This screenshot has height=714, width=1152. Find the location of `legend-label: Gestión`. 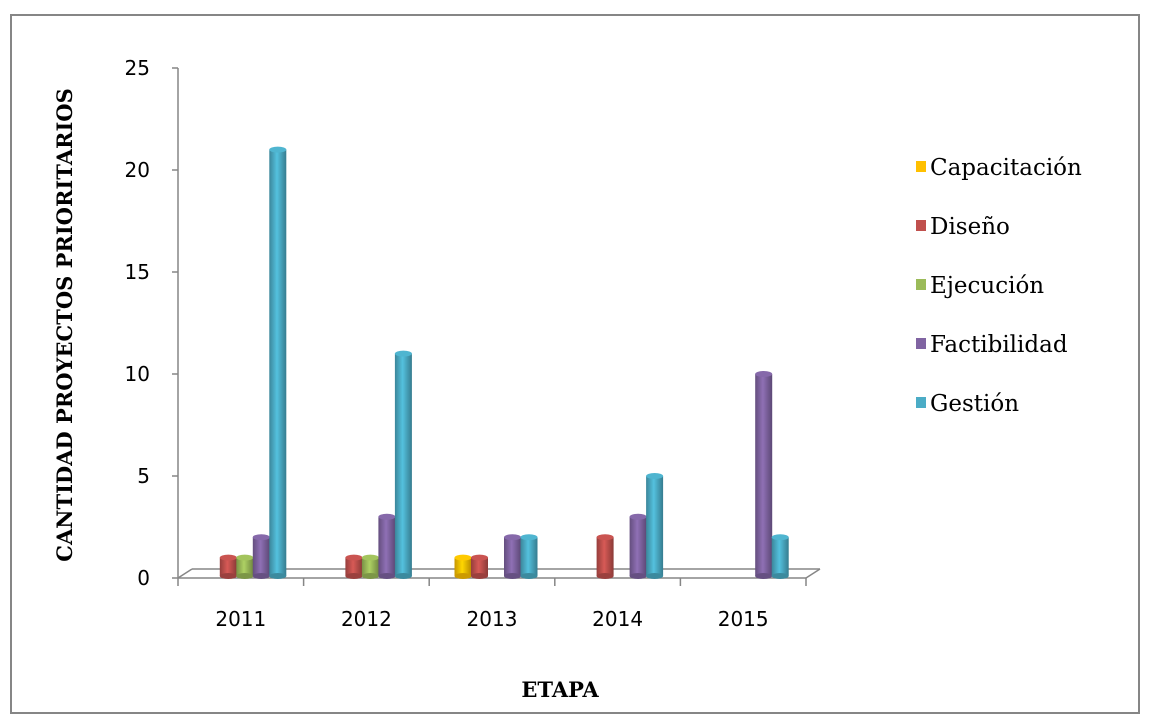

legend-label: Gestión is located at coordinates (974, 404).